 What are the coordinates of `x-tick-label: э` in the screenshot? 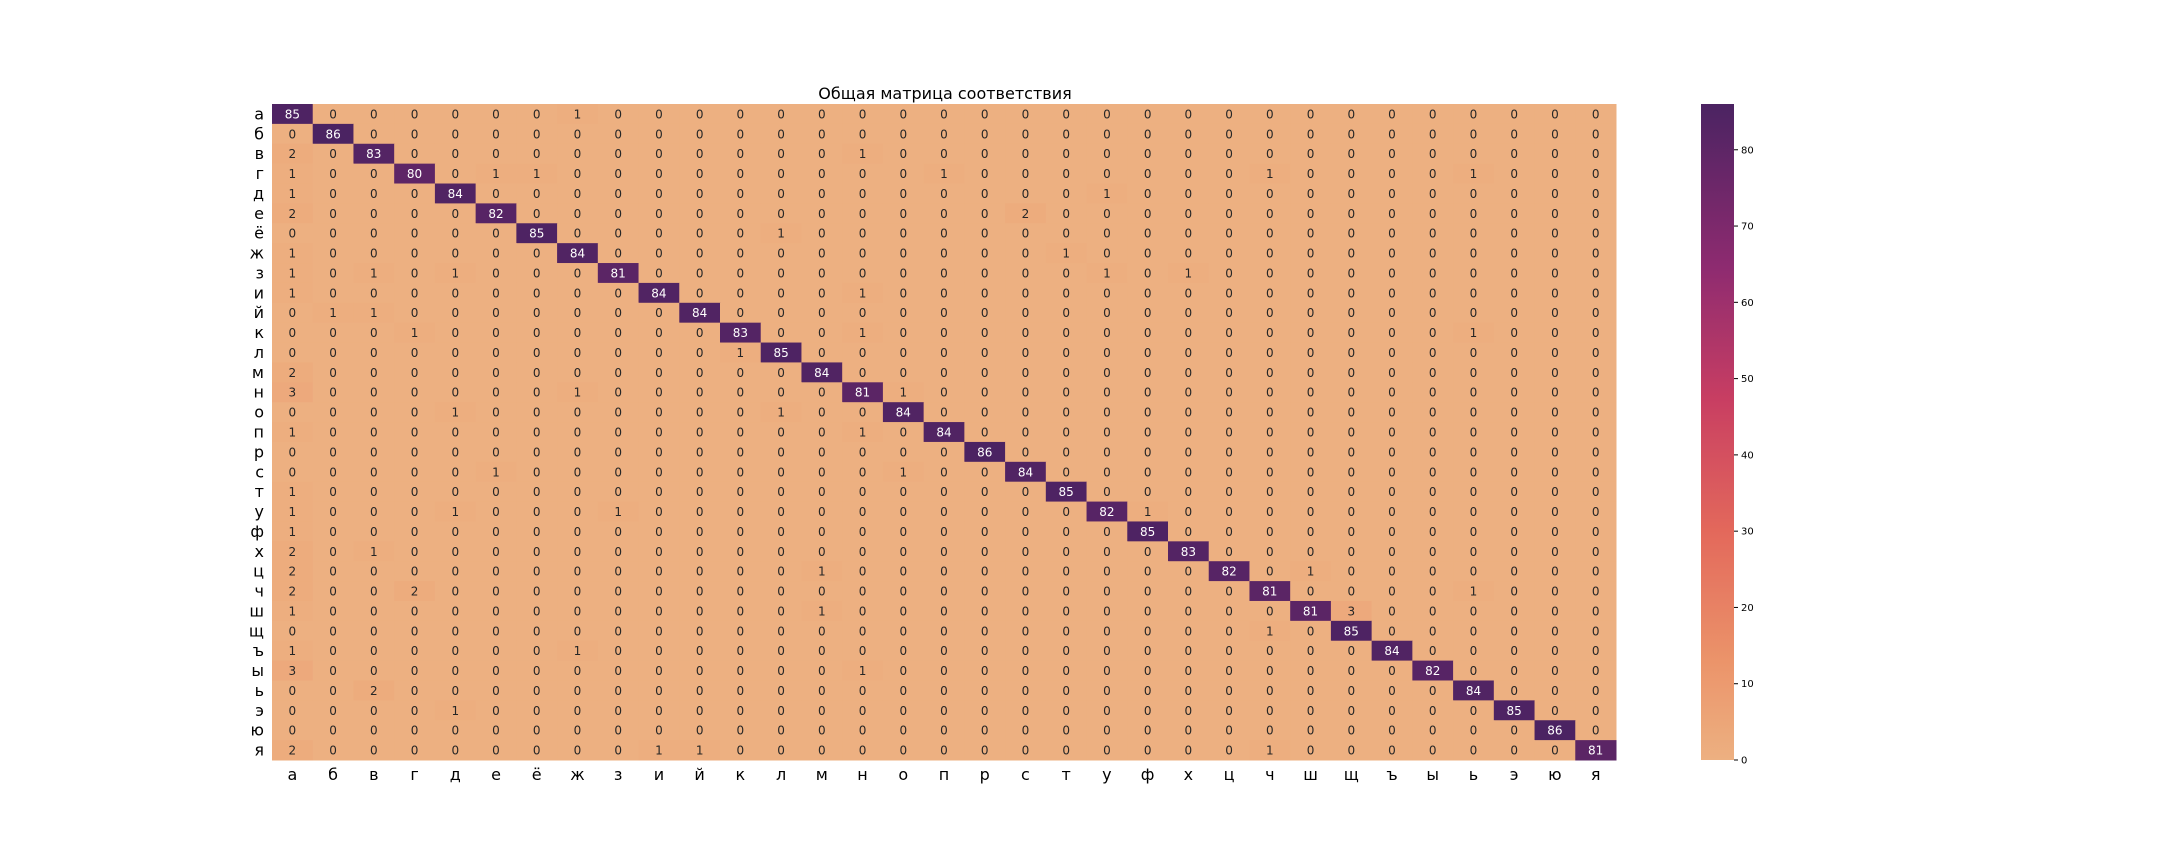 It's located at (1514, 774).